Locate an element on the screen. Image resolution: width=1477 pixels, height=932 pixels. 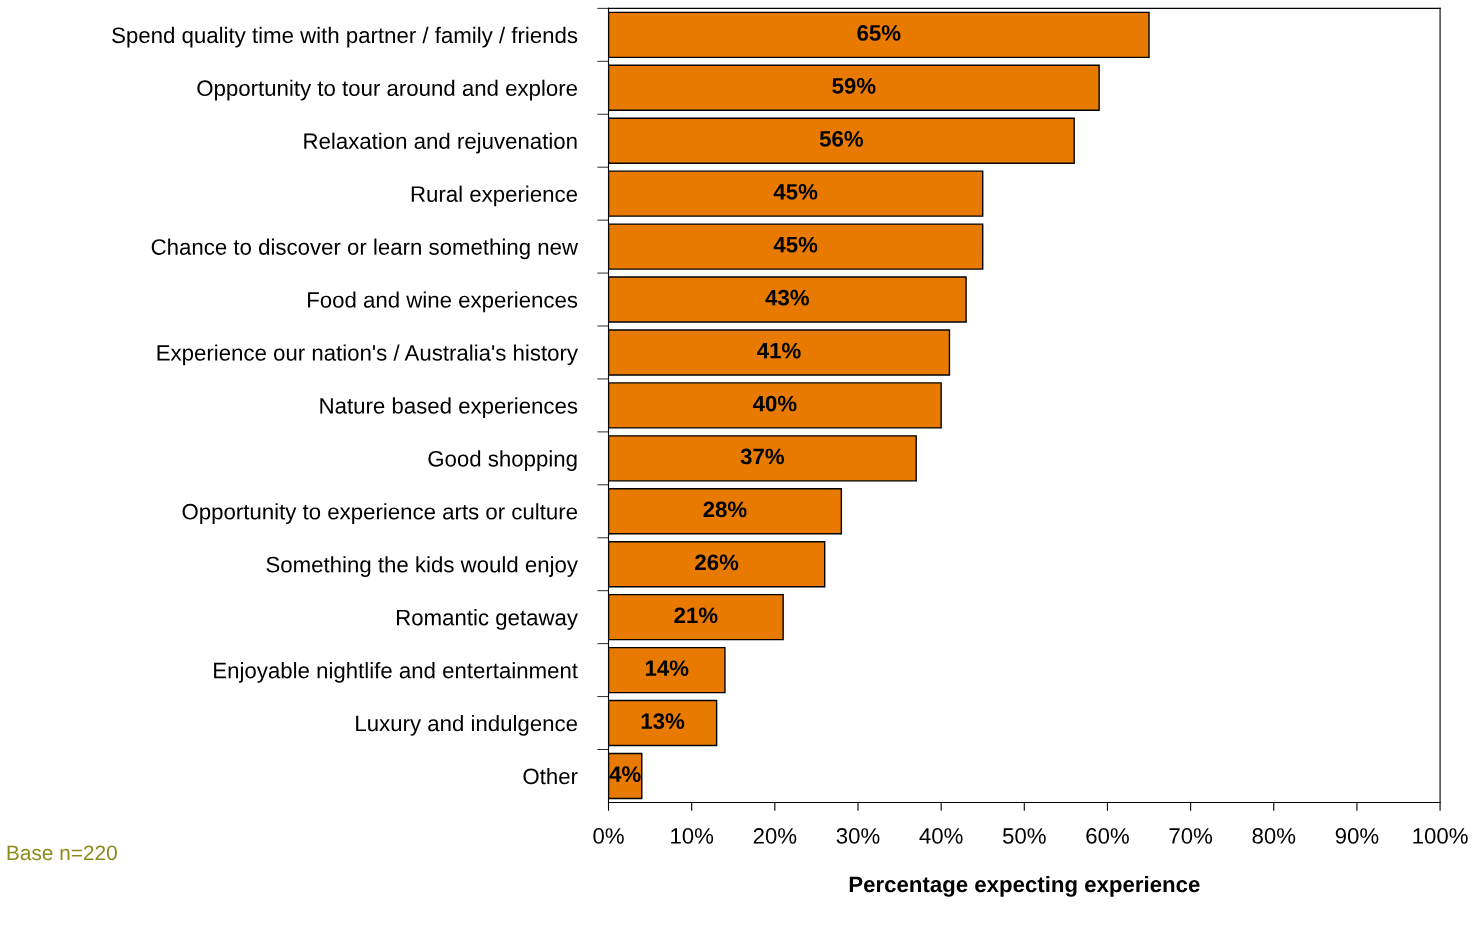
y-tick-label: Rural experience is located at coordinates (494, 196).